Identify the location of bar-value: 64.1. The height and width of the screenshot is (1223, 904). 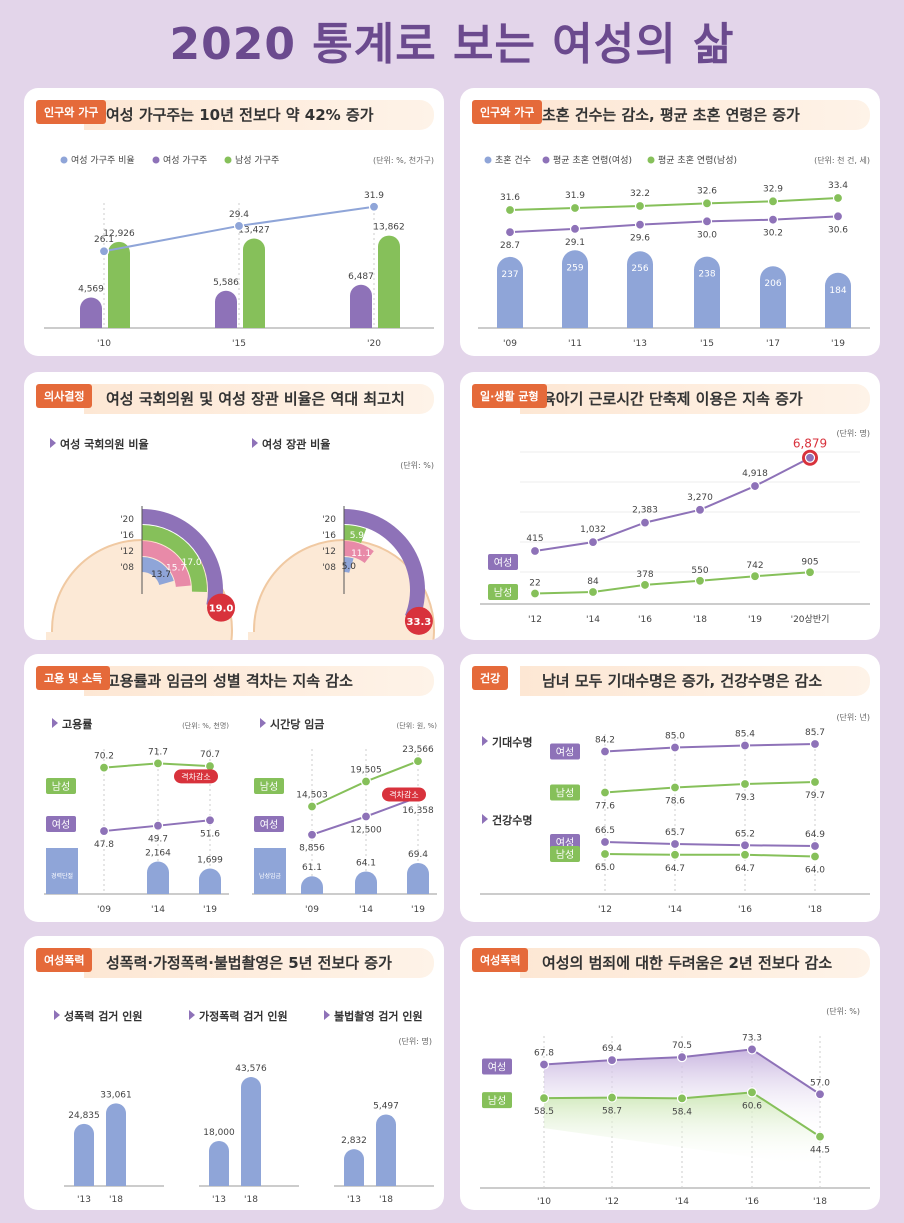
(366, 863).